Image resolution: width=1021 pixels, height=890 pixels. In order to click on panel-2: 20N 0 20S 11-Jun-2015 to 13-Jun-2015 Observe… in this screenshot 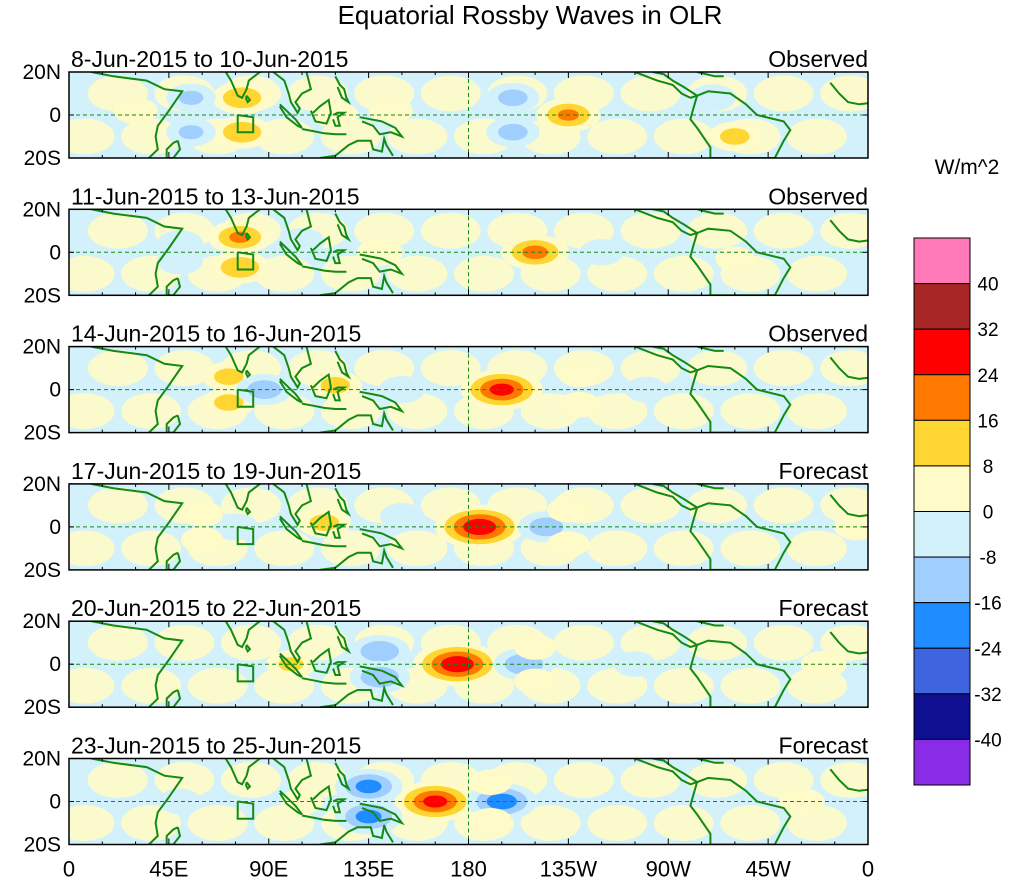, I will do `click(445, 245)`.